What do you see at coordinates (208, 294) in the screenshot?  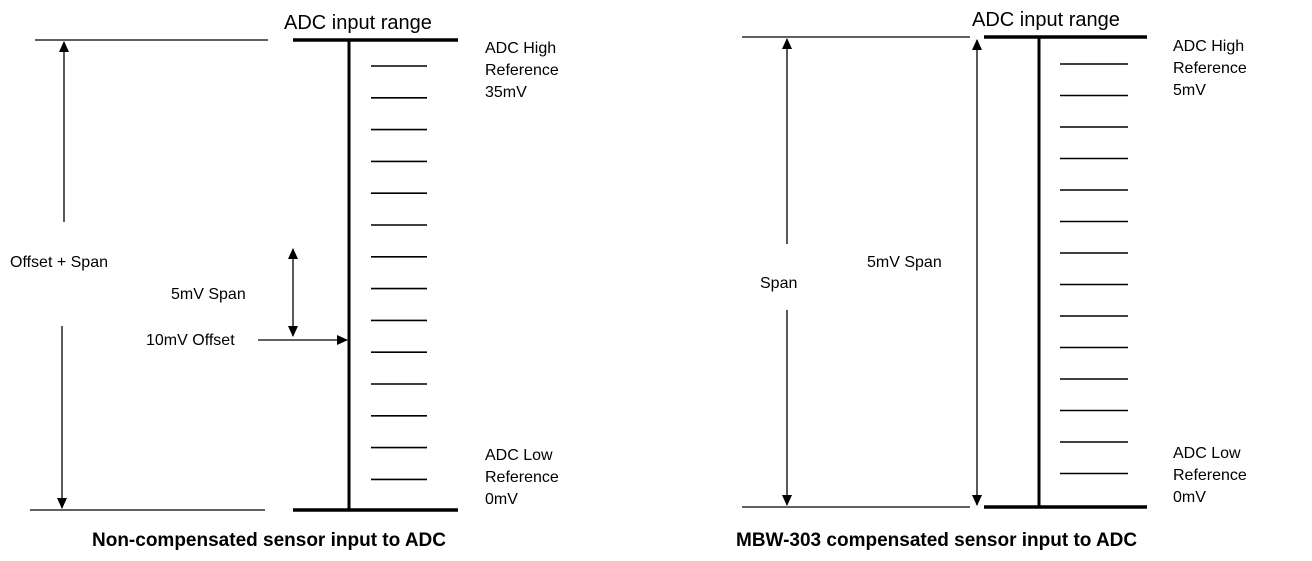 I see `left-span-label: 5mV Span` at bounding box center [208, 294].